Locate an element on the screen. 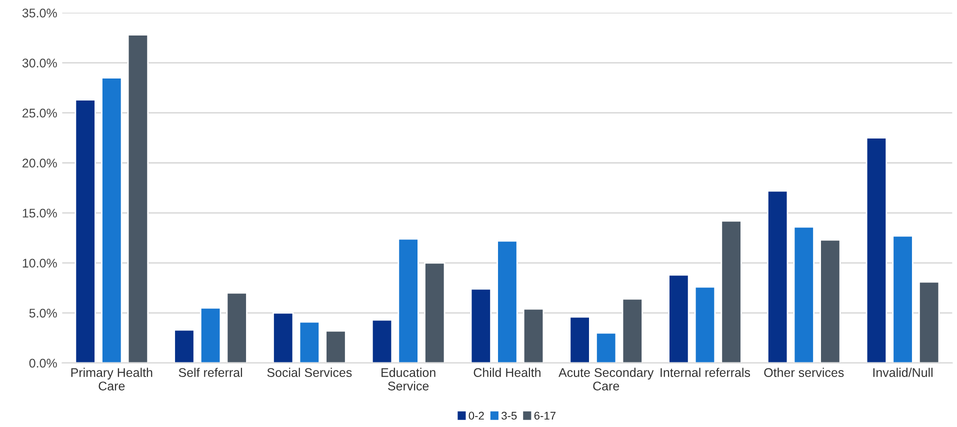 The width and height of the screenshot is (957, 427). y-tick-label: 25.0% is located at coordinates (39, 113).